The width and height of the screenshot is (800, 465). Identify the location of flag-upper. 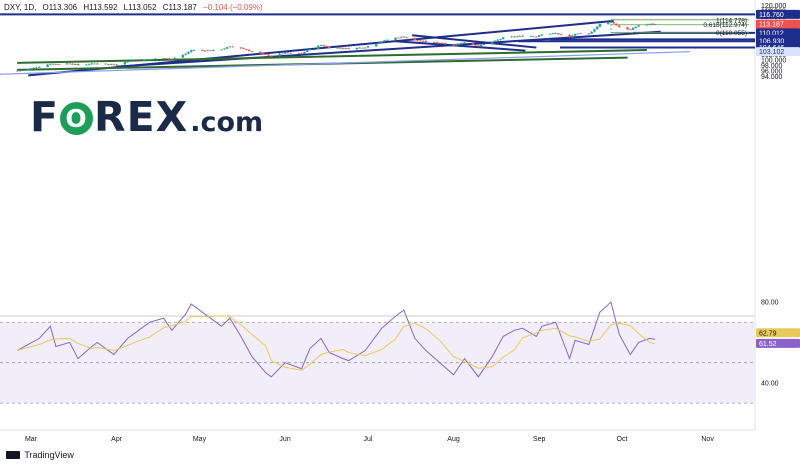
(474, 41).